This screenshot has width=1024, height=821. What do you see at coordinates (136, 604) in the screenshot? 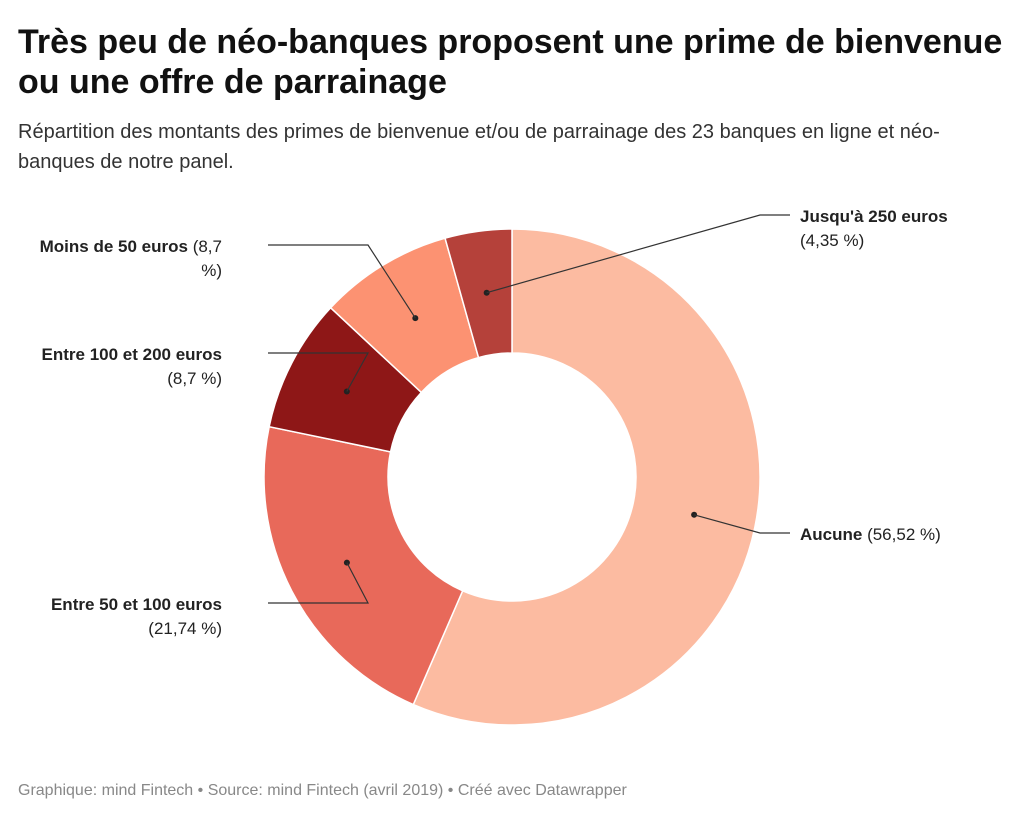
I see `slice-label-name: Entre 50 et 100 euros` at bounding box center [136, 604].